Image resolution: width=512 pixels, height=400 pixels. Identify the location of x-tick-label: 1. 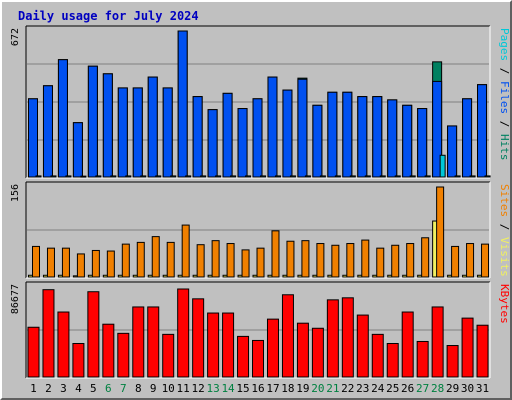
(33, 388).